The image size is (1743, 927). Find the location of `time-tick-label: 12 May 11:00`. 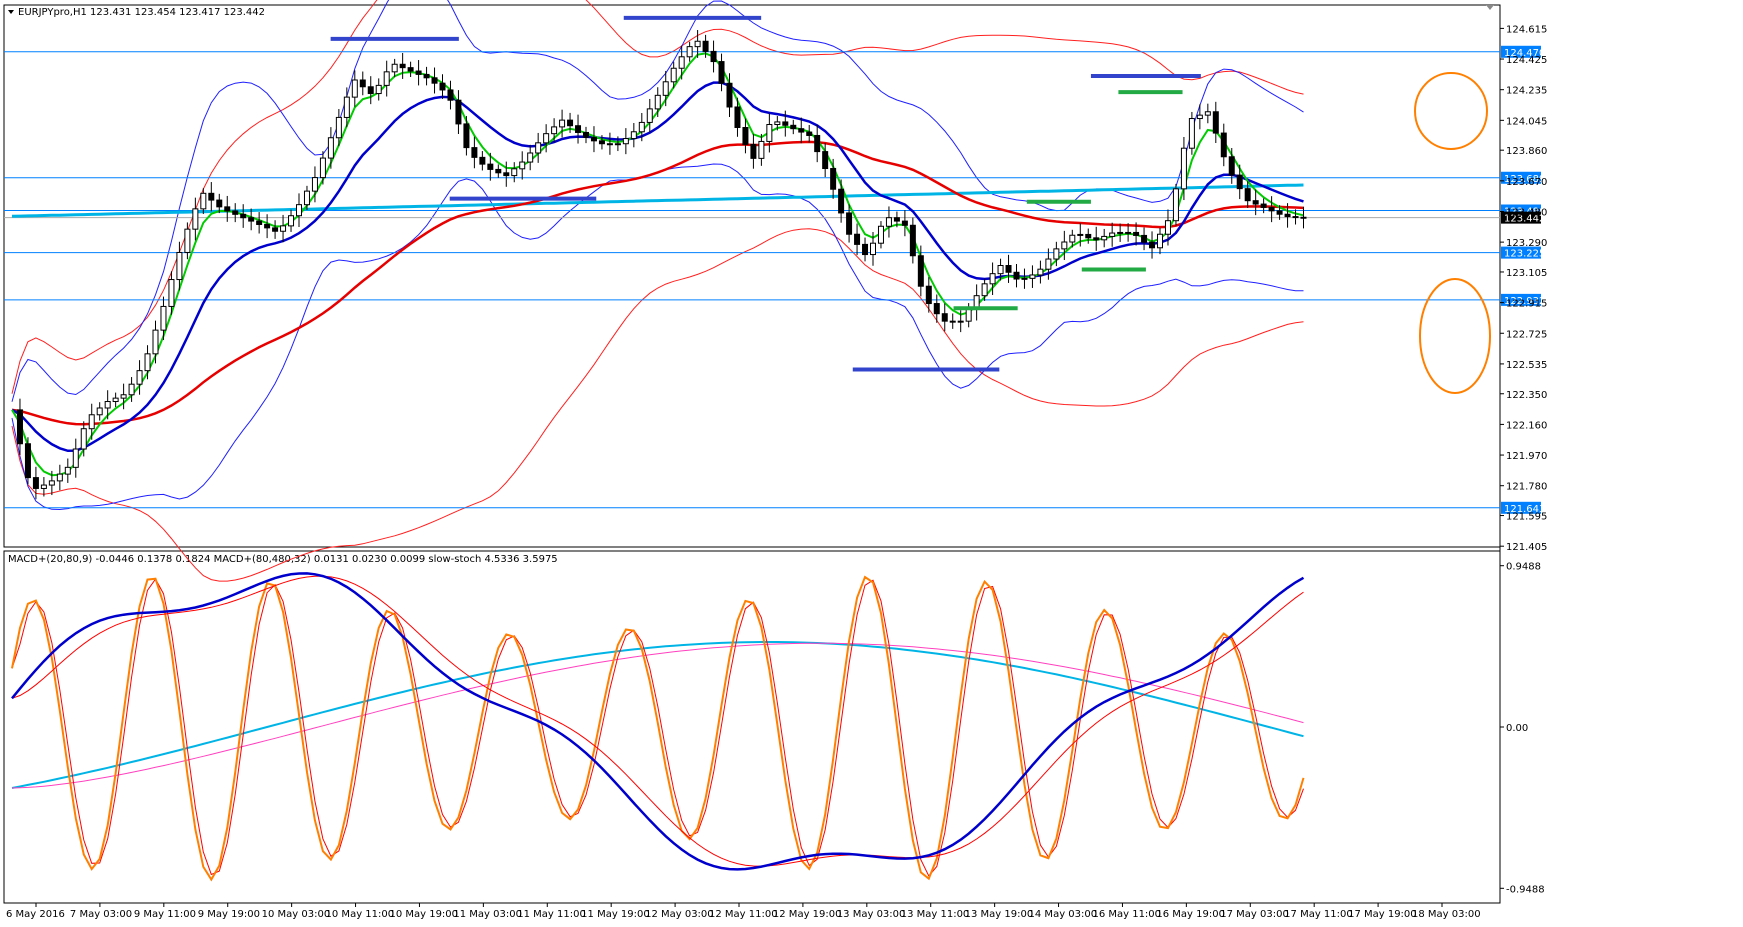

time-tick-label: 12 May 11:00 is located at coordinates (743, 914).